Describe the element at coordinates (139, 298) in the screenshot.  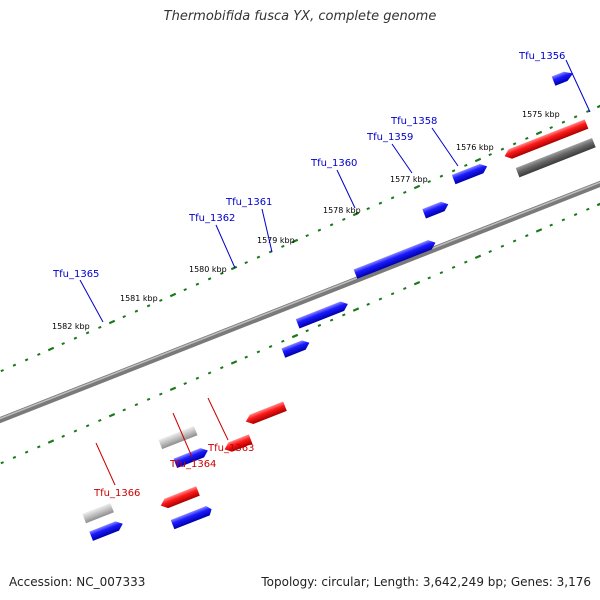
I see `tick-label-1581: 1581 kbp` at that location.